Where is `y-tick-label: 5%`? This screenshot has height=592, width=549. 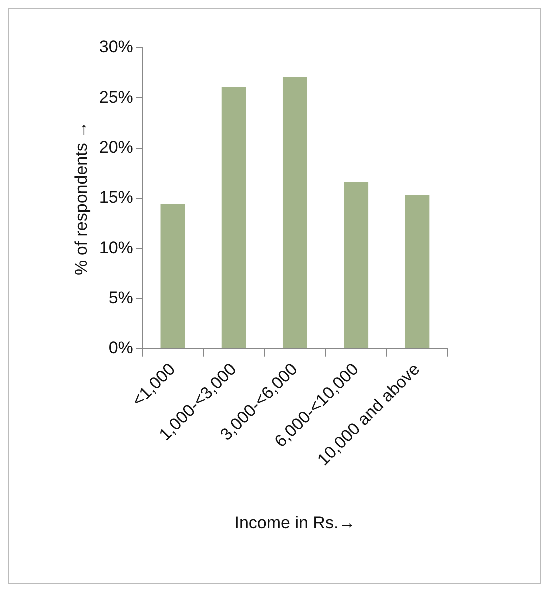 y-tick-label: 5% is located at coordinates (121, 298).